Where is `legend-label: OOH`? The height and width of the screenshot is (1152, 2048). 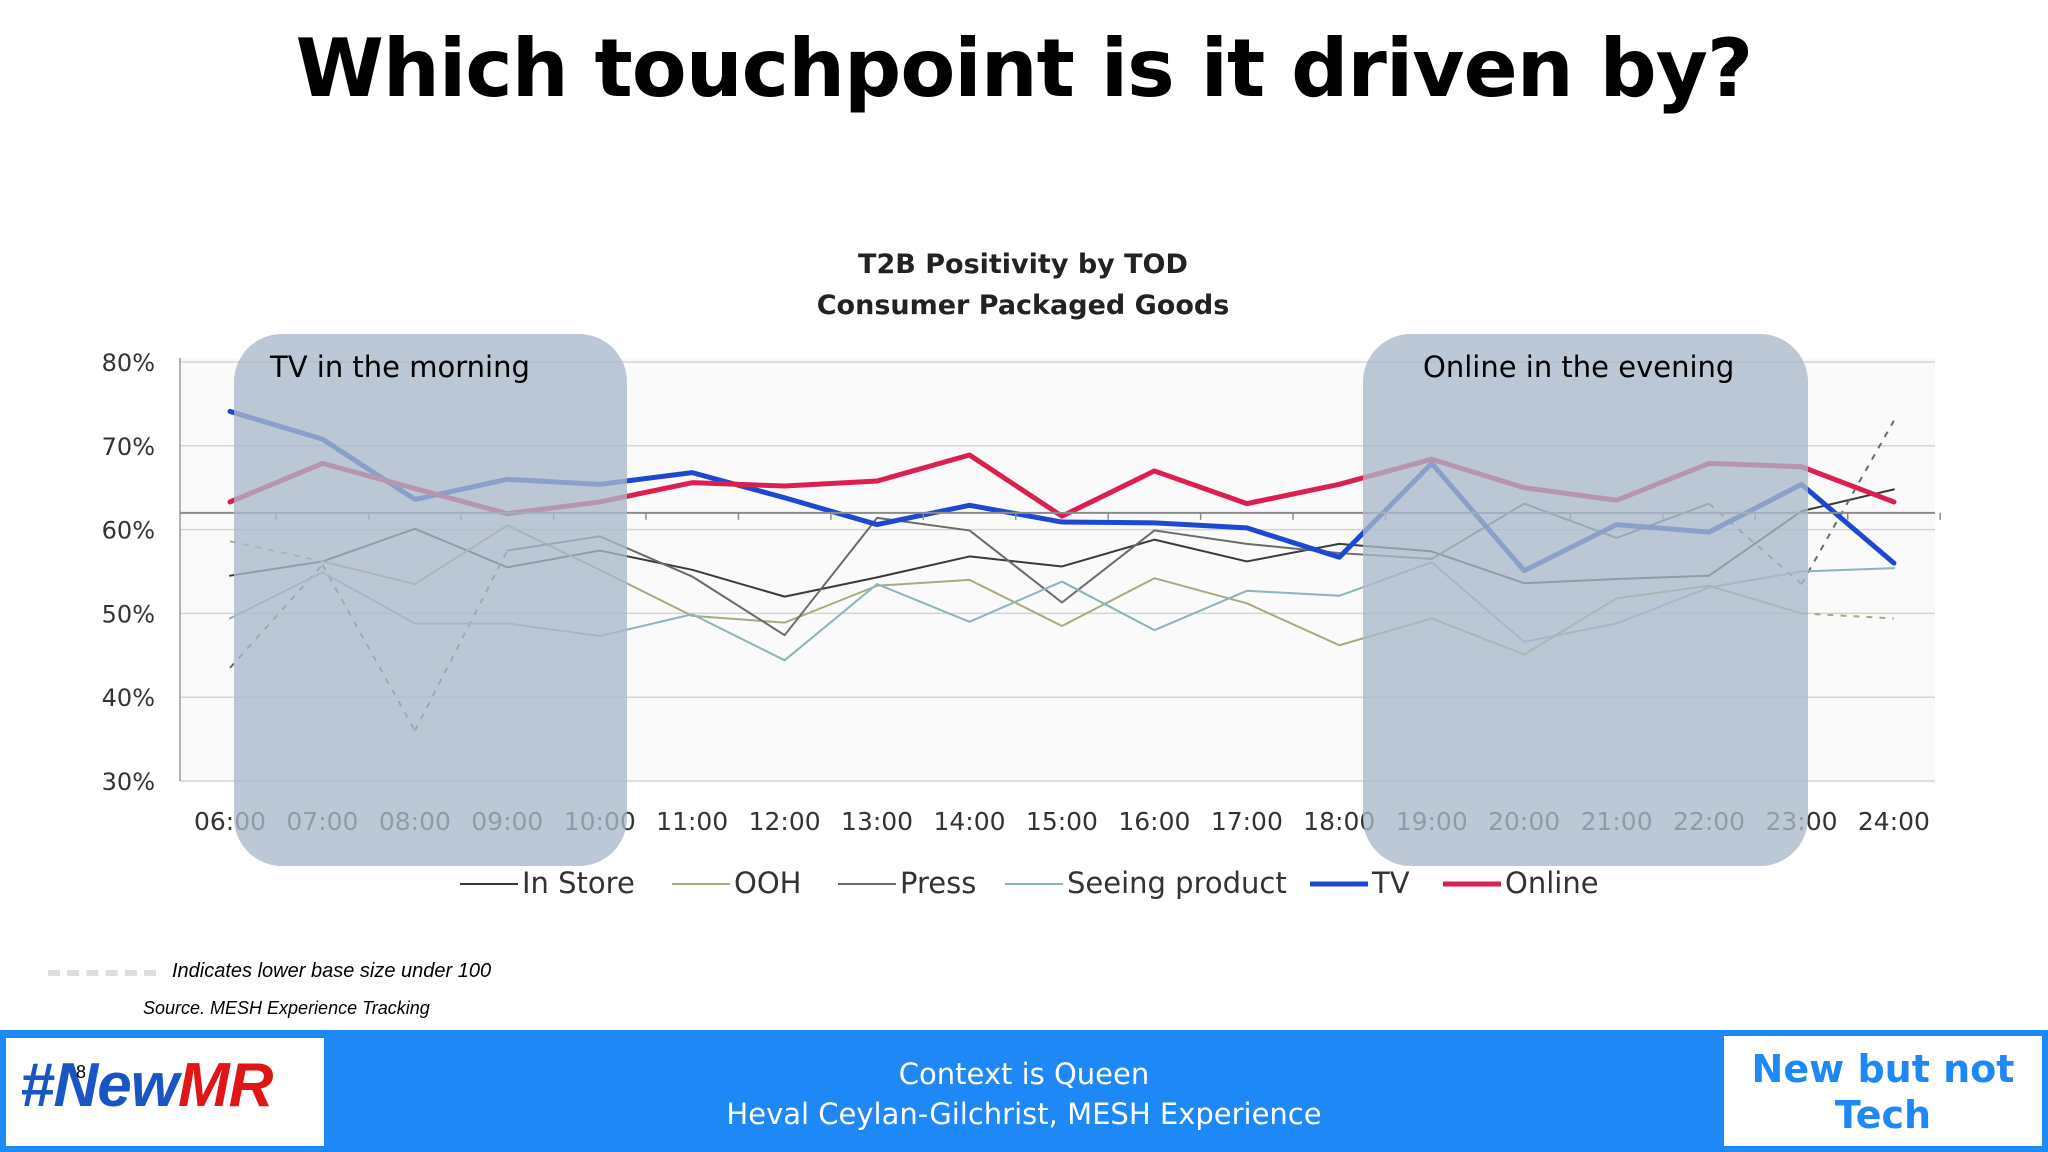
legend-label: OOH is located at coordinates (767, 883).